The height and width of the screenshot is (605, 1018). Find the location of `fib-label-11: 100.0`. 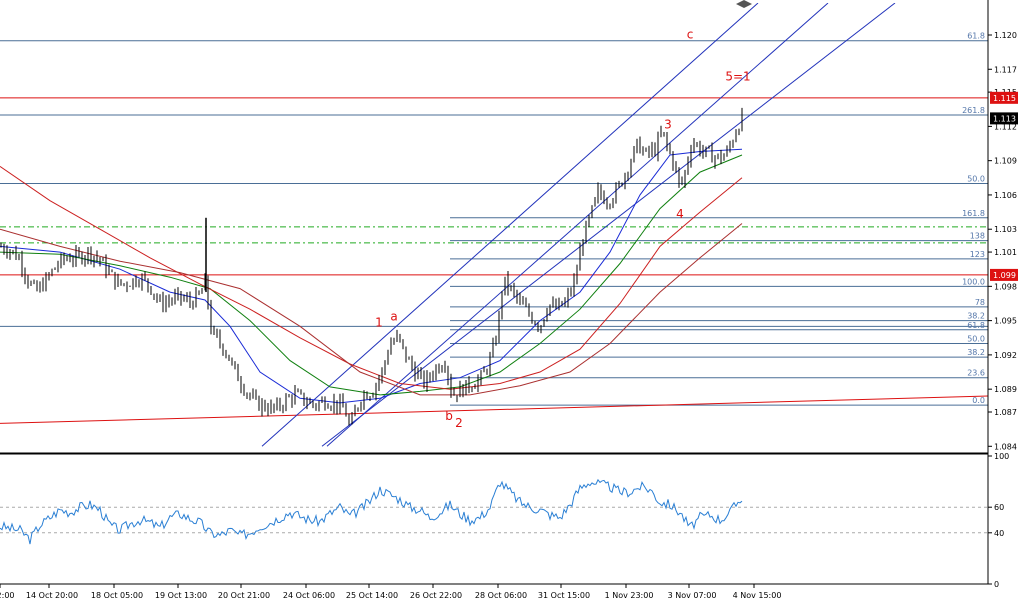

fib-label-11: 100.0 is located at coordinates (973, 281).